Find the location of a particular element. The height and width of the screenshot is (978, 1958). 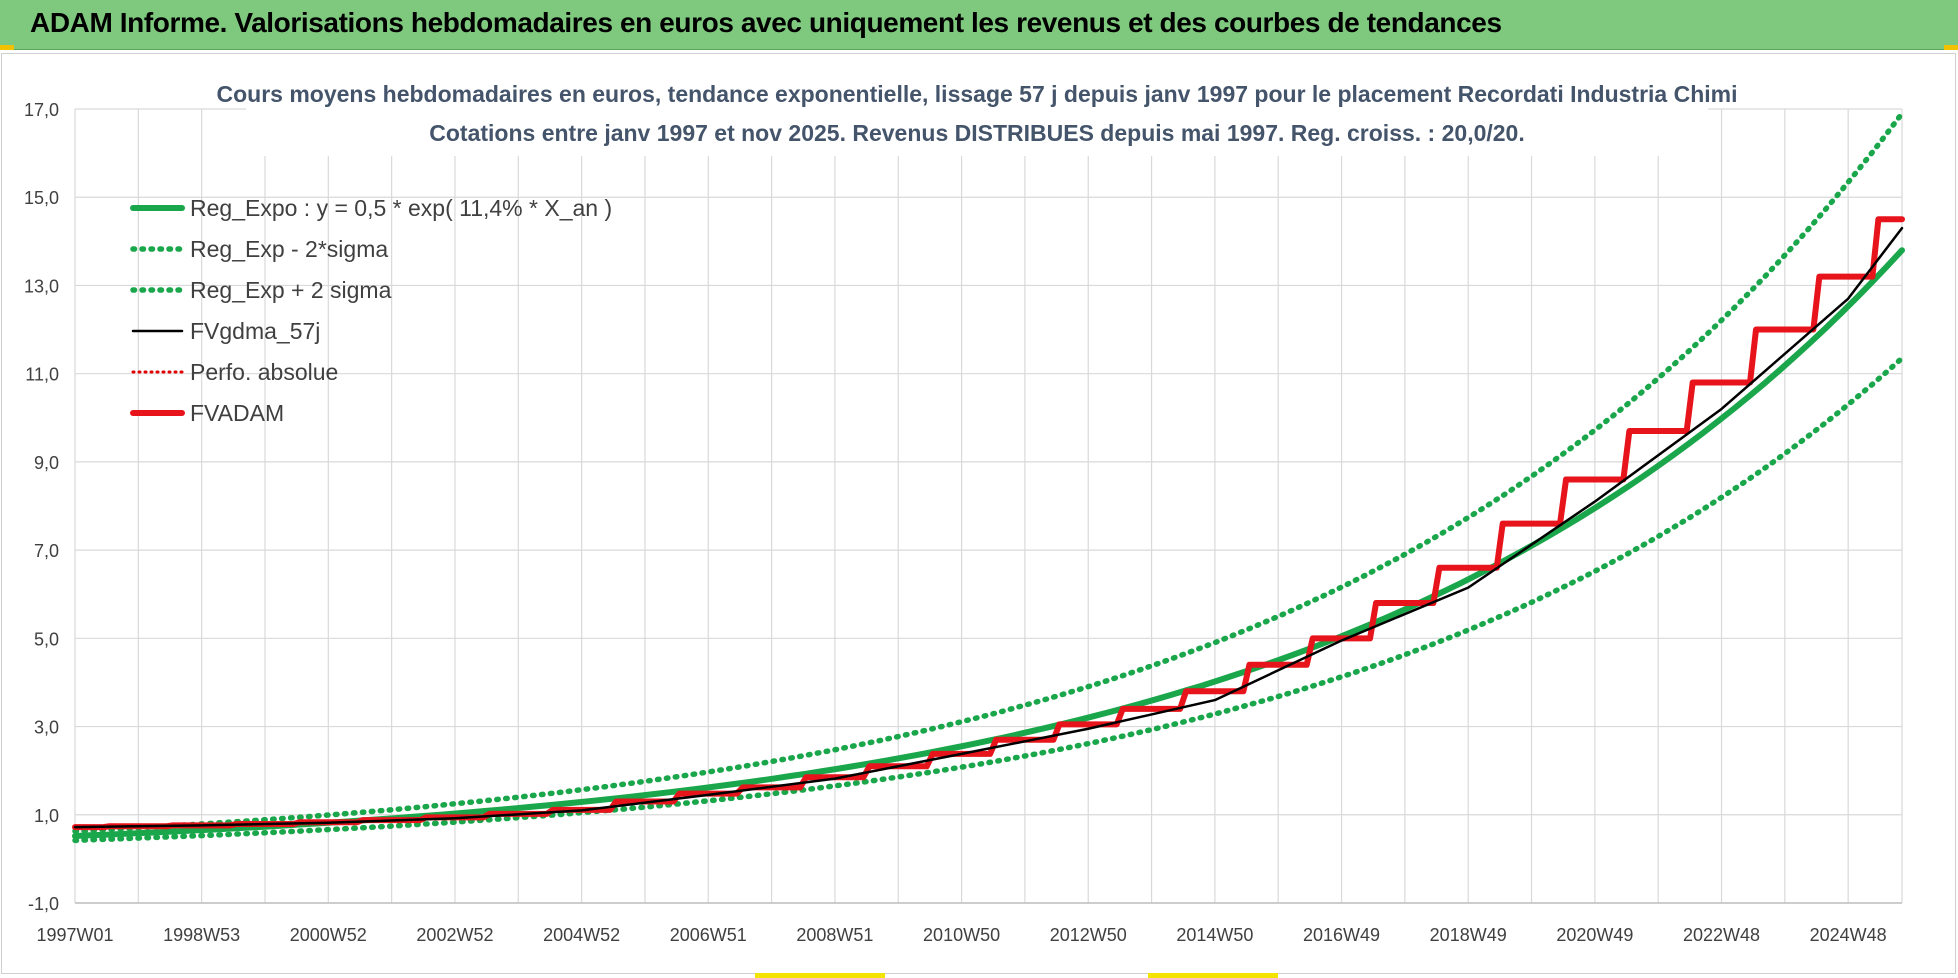

x-tick-label: 1997W01 is located at coordinates (74, 935).